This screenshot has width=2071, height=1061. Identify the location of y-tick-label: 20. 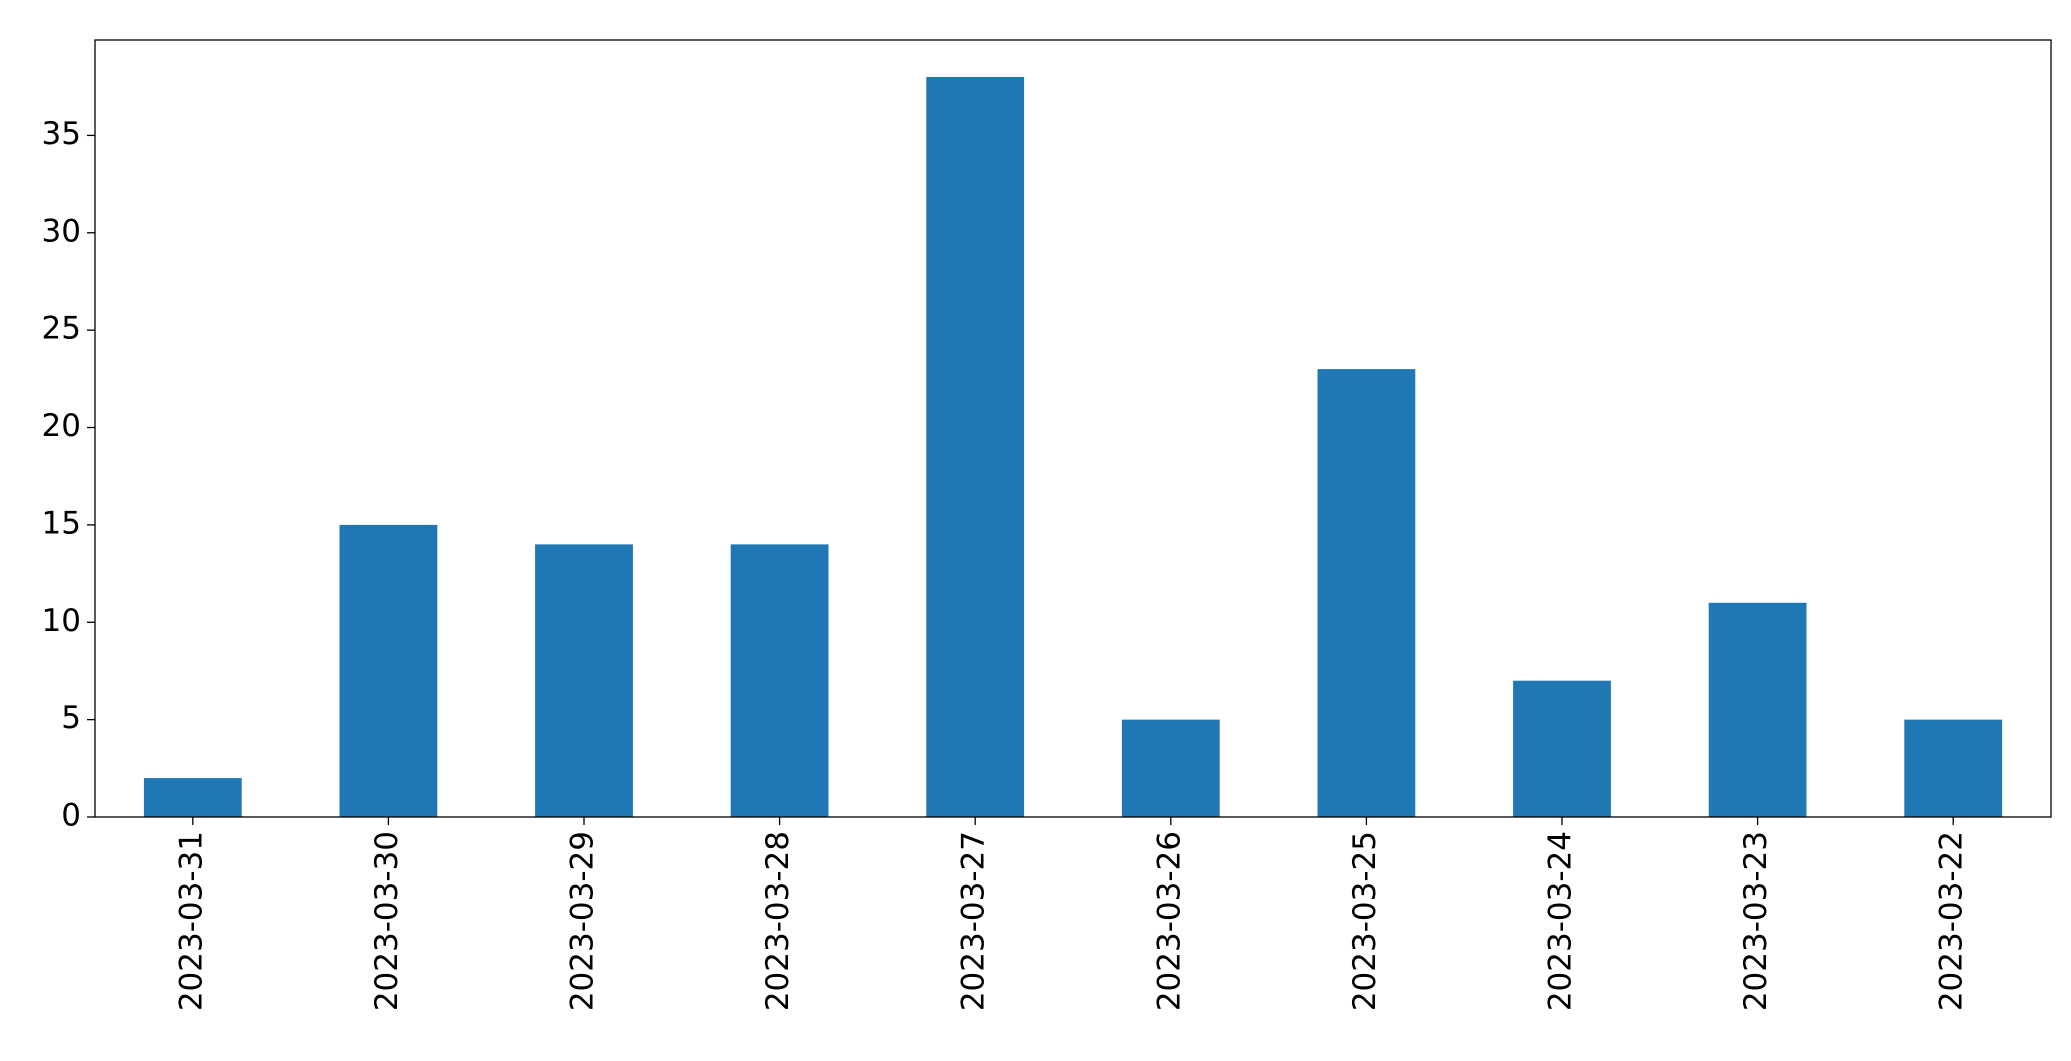
(61, 426).